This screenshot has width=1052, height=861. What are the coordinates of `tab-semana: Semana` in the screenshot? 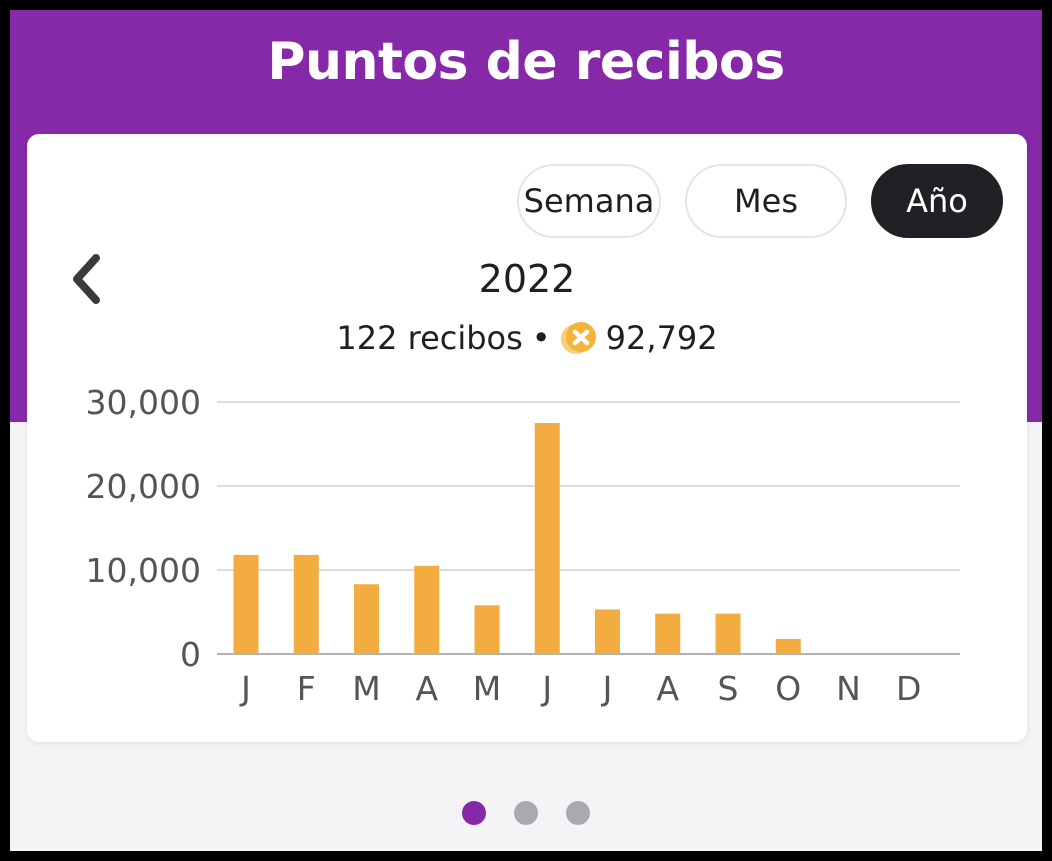 It's located at (589, 201).